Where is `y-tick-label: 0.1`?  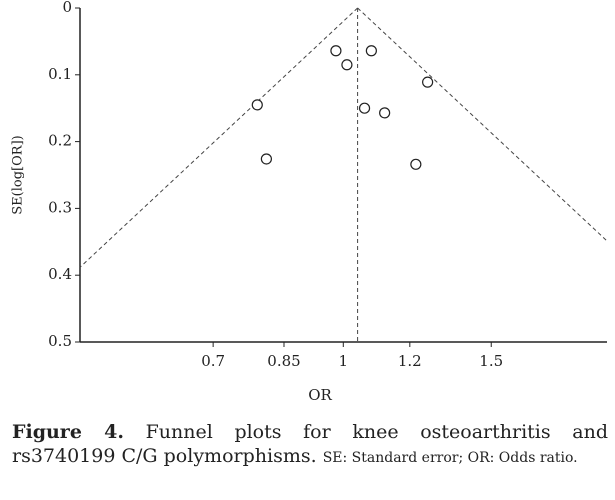
y-tick-label: 0.1 is located at coordinates (60, 74).